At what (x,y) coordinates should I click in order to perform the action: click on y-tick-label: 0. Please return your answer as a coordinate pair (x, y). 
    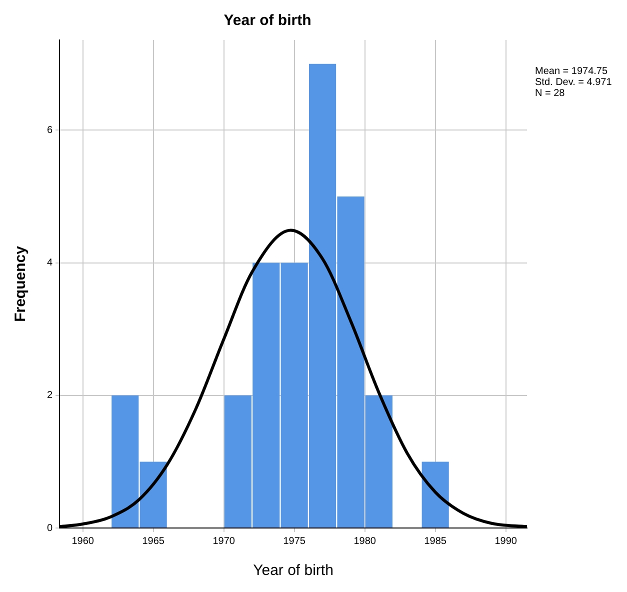
    Looking at the image, I should click on (50, 528).